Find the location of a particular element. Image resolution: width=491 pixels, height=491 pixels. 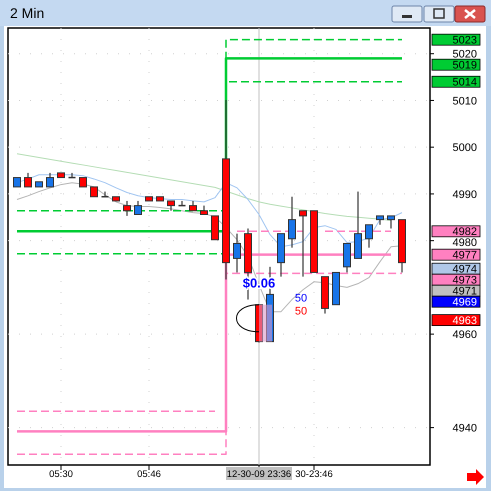

x-tick-label: 30-23:46 is located at coordinates (314, 474).